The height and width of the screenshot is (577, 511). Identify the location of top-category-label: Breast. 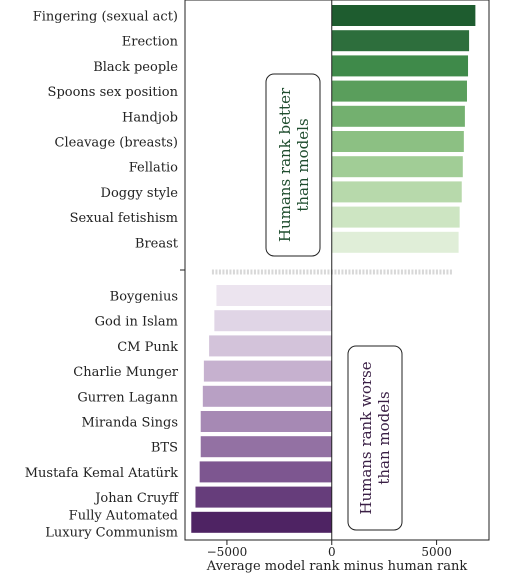
(157, 243).